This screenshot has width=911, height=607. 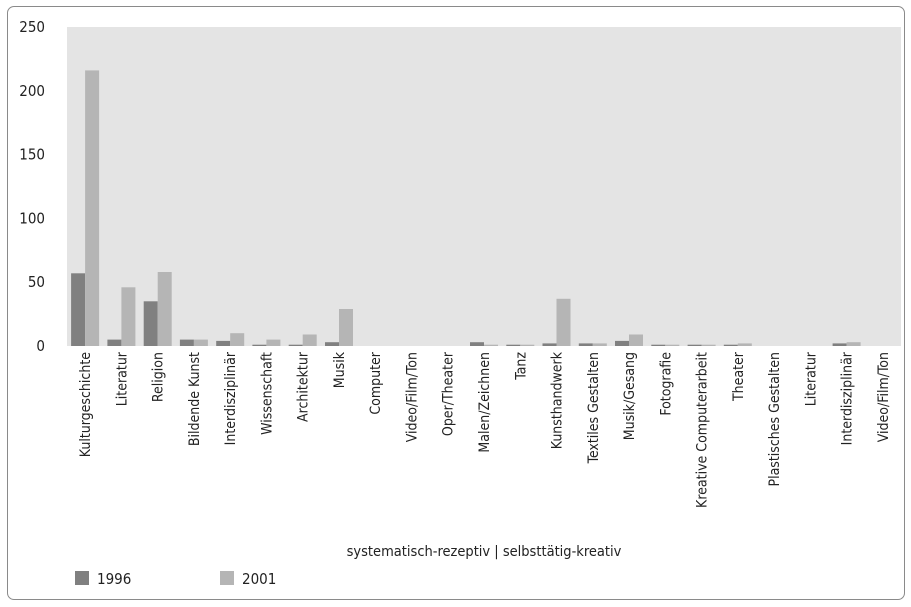 What do you see at coordinates (376, 382) in the screenshot?
I see `x-tick-label: Computer` at bounding box center [376, 382].